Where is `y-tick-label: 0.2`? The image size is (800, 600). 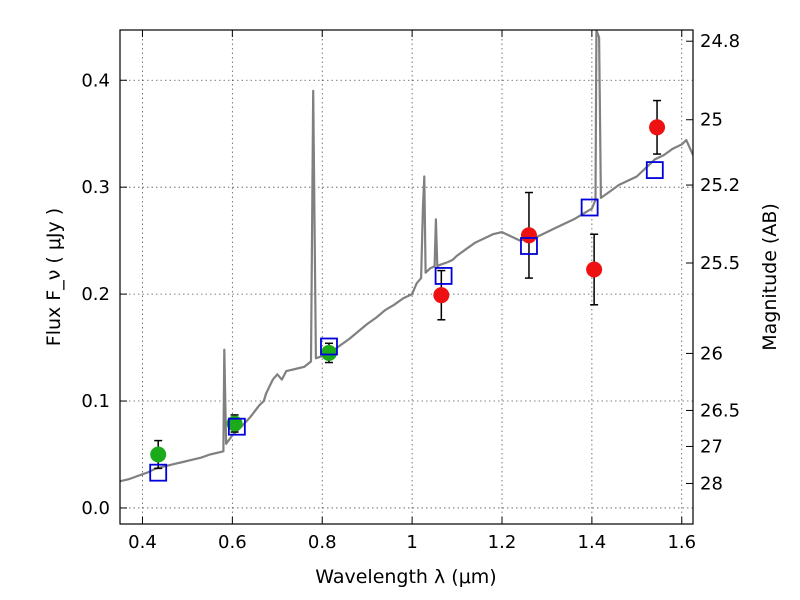 y-tick-label: 0.2 is located at coordinates (95, 294).